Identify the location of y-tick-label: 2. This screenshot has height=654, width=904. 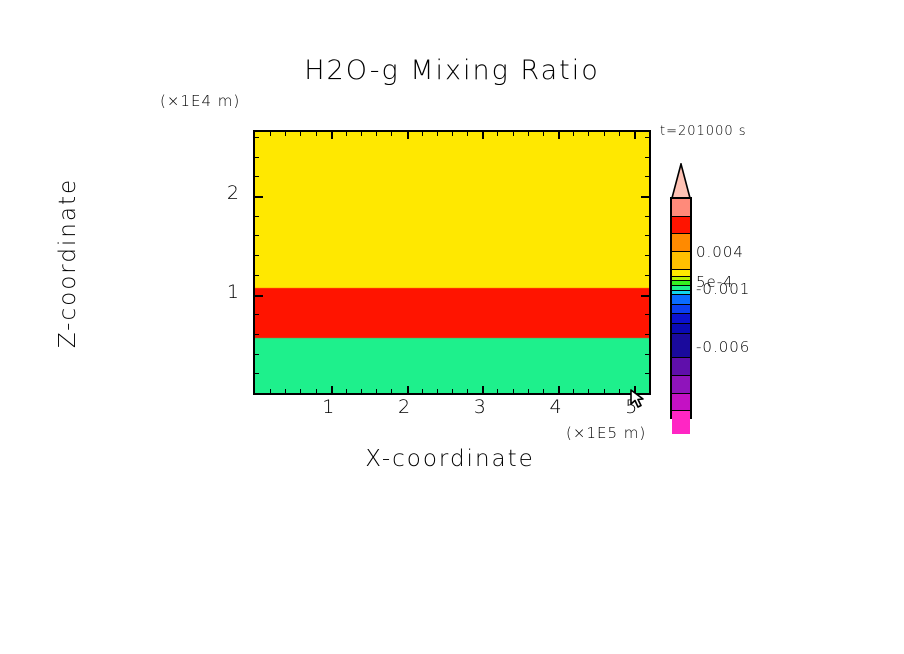
(233, 193).